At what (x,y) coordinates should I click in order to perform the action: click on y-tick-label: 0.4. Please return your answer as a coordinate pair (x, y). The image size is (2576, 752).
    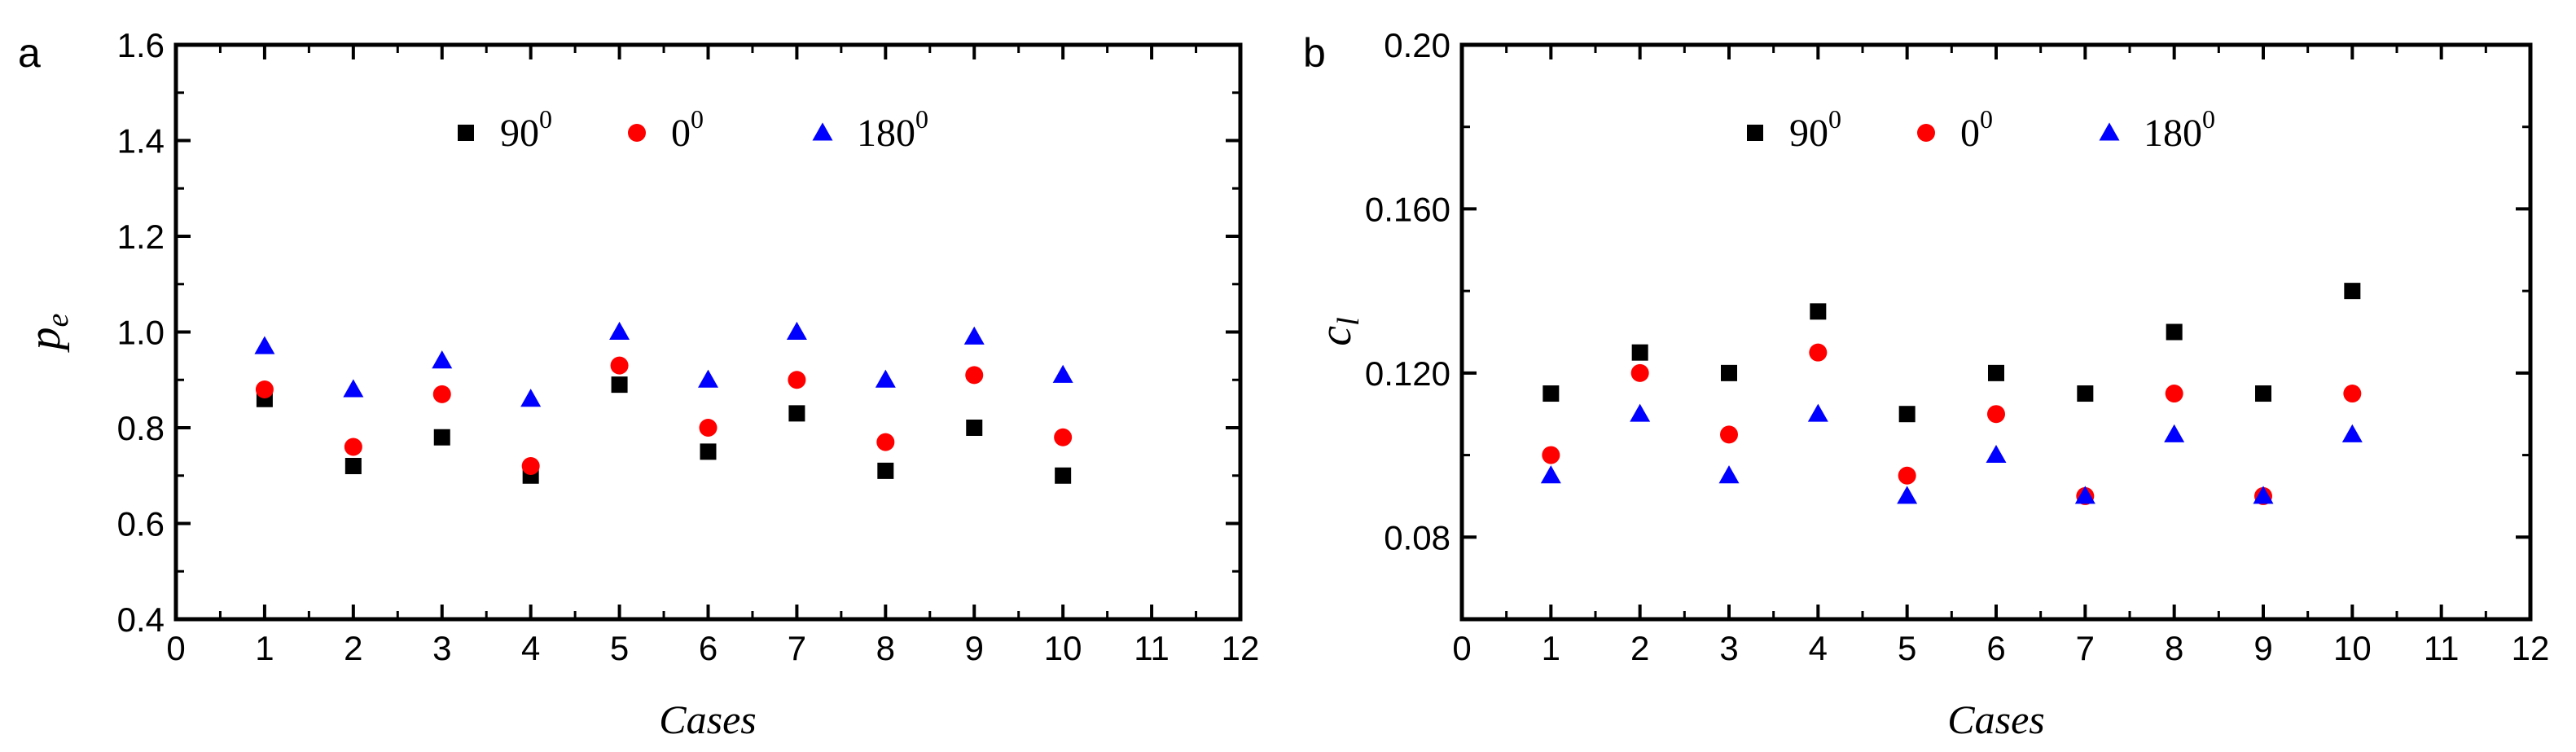
    Looking at the image, I should click on (141, 619).